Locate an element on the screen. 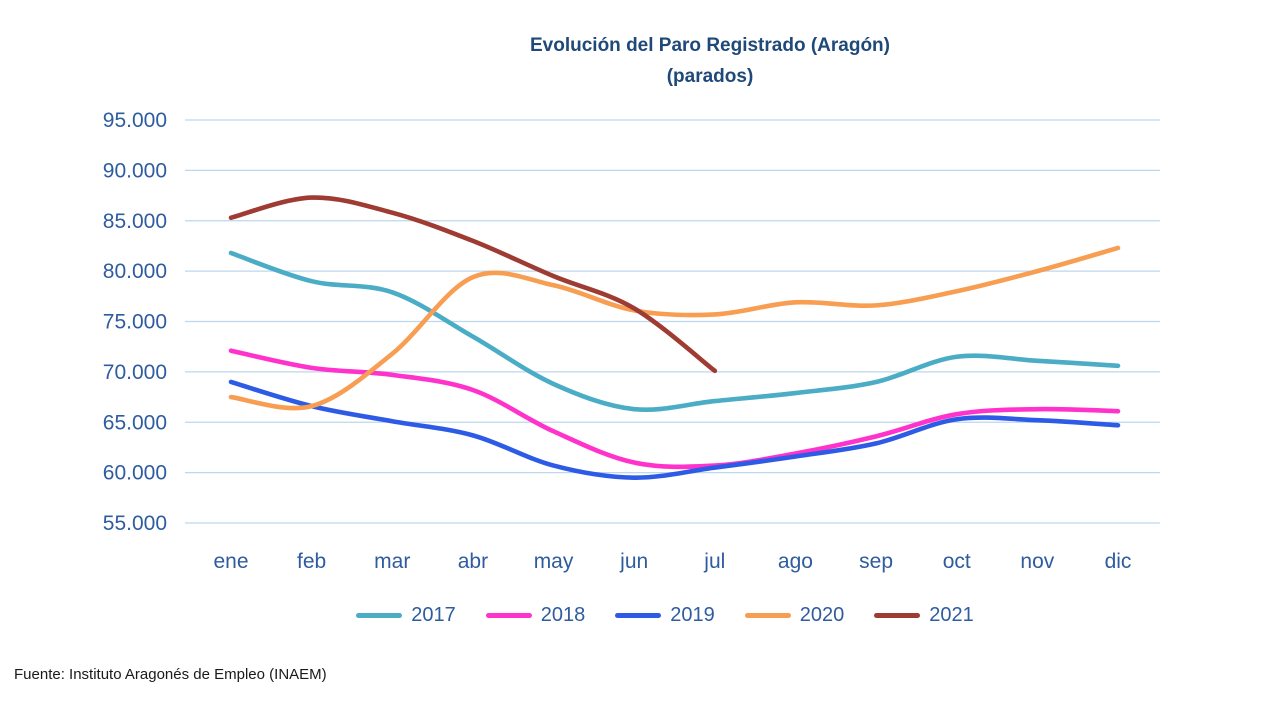  y-axis-label: 95.000 is located at coordinates (135, 120).